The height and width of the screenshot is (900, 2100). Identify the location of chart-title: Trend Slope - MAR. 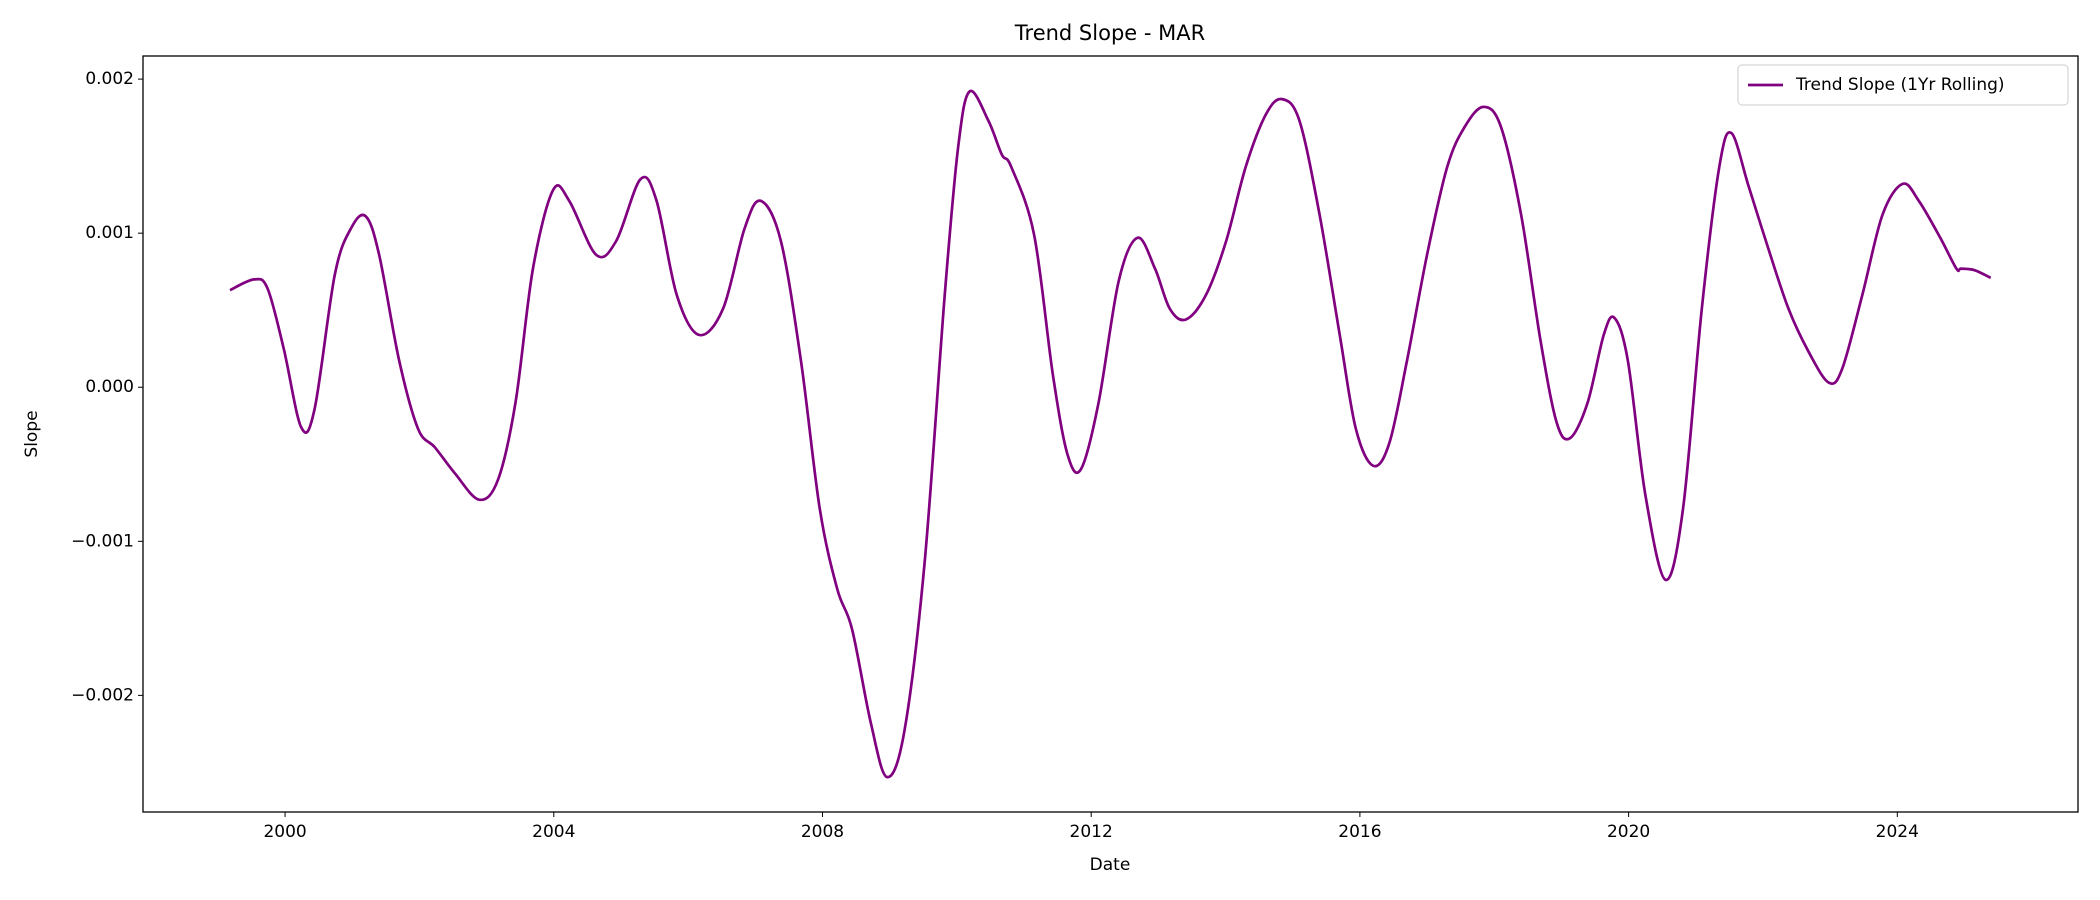
(1109, 33).